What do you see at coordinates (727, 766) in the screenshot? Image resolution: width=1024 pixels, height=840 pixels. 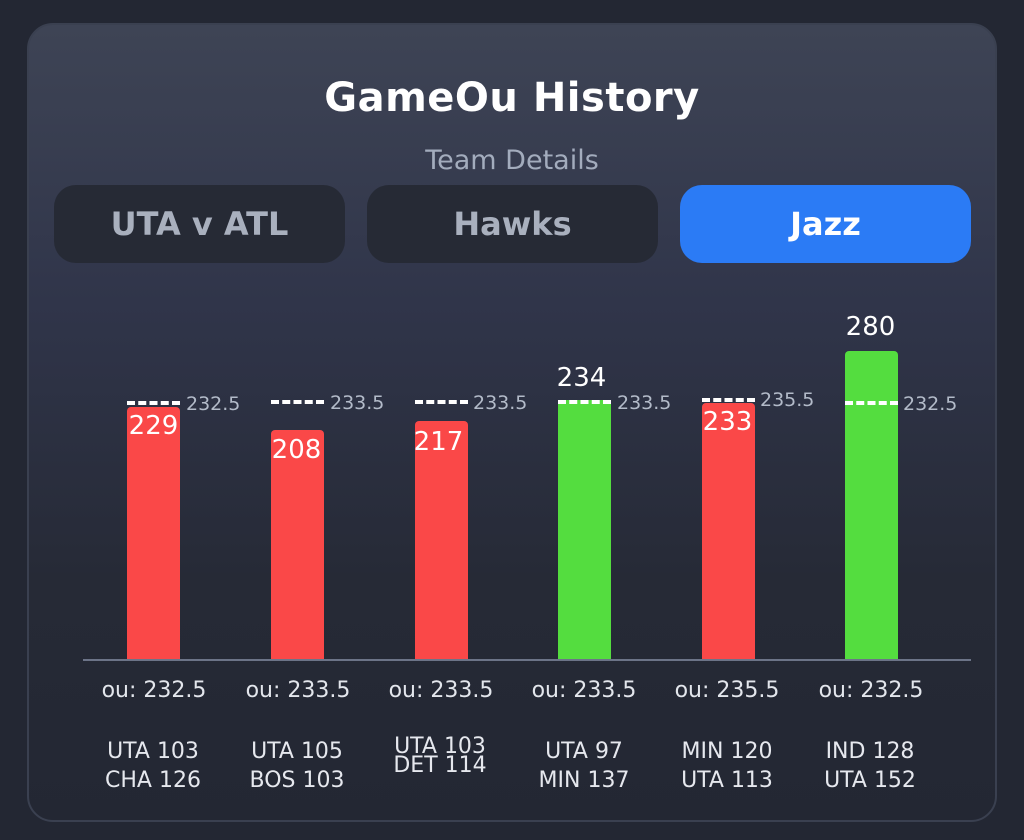 I see `score-game-5: MIN 120 UTA 113` at bounding box center [727, 766].